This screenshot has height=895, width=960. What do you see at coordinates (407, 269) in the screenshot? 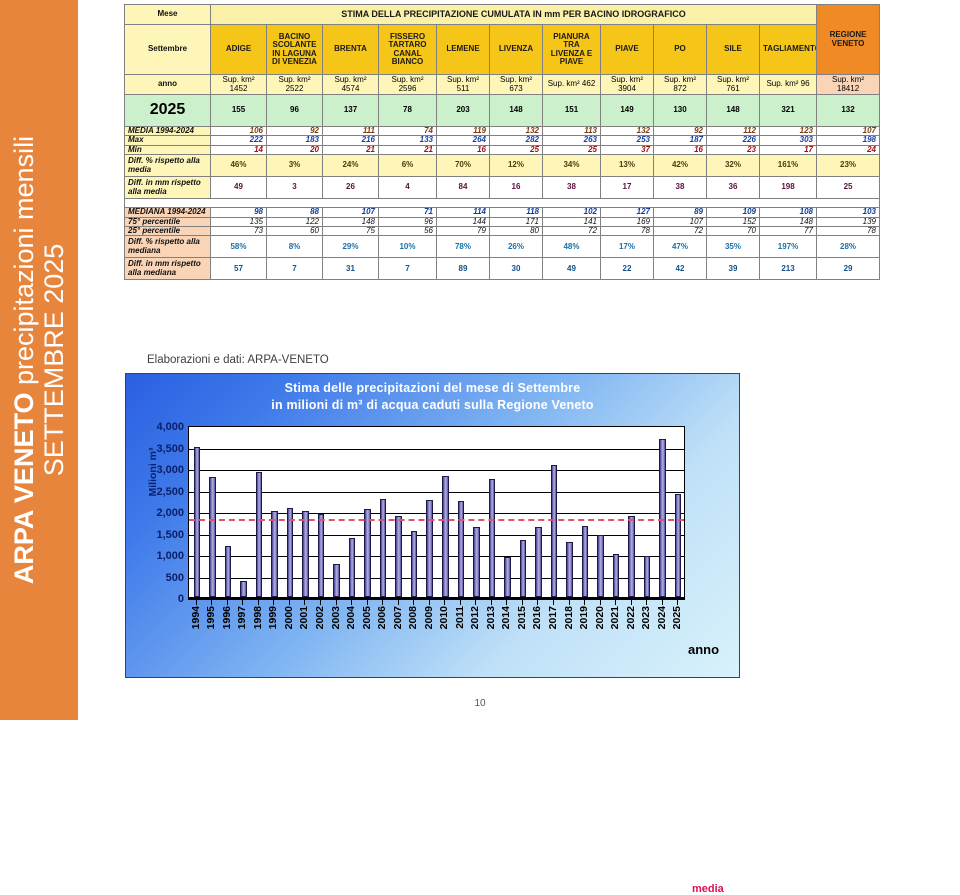
I see `table-cell: 7` at bounding box center [407, 269].